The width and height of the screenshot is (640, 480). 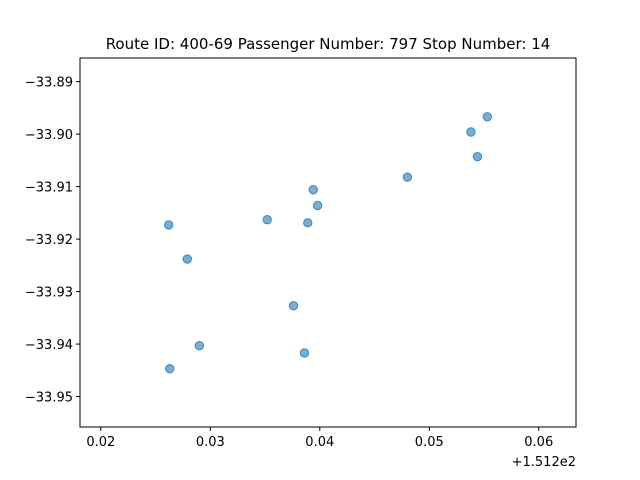 I want to click on y-tick-label: −33.91, so click(x=49, y=188).